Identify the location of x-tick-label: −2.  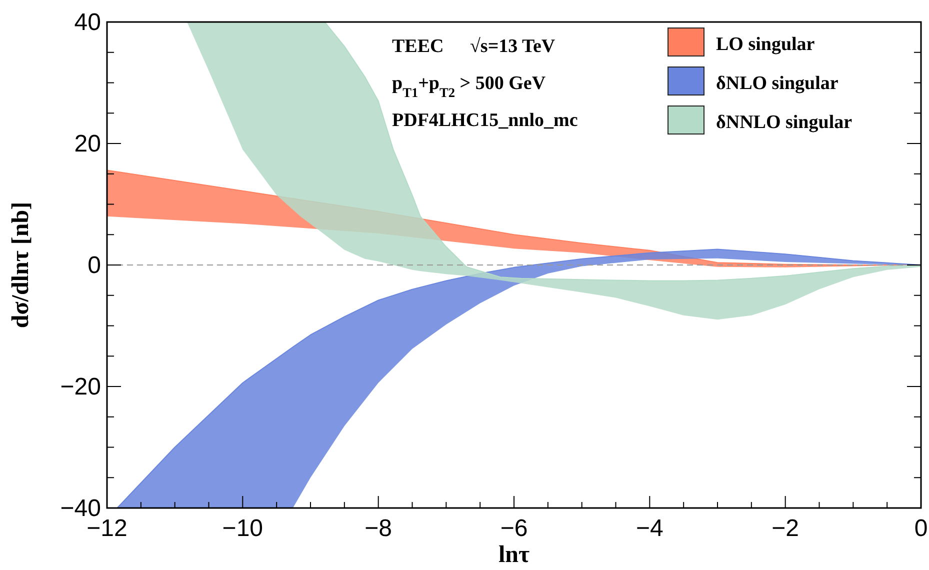
(786, 528).